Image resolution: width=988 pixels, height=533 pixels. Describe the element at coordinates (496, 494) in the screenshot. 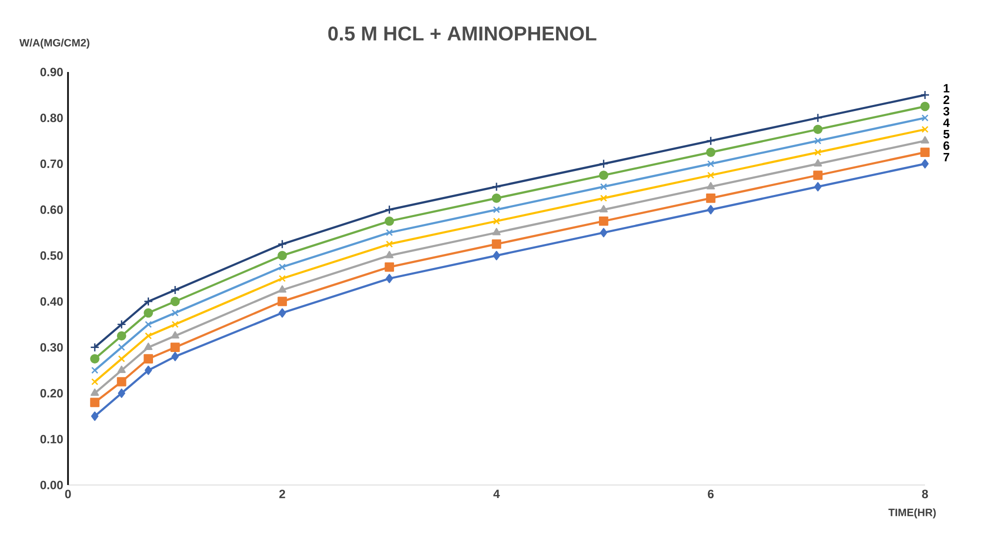

I see `x-tick-label: 4` at that location.